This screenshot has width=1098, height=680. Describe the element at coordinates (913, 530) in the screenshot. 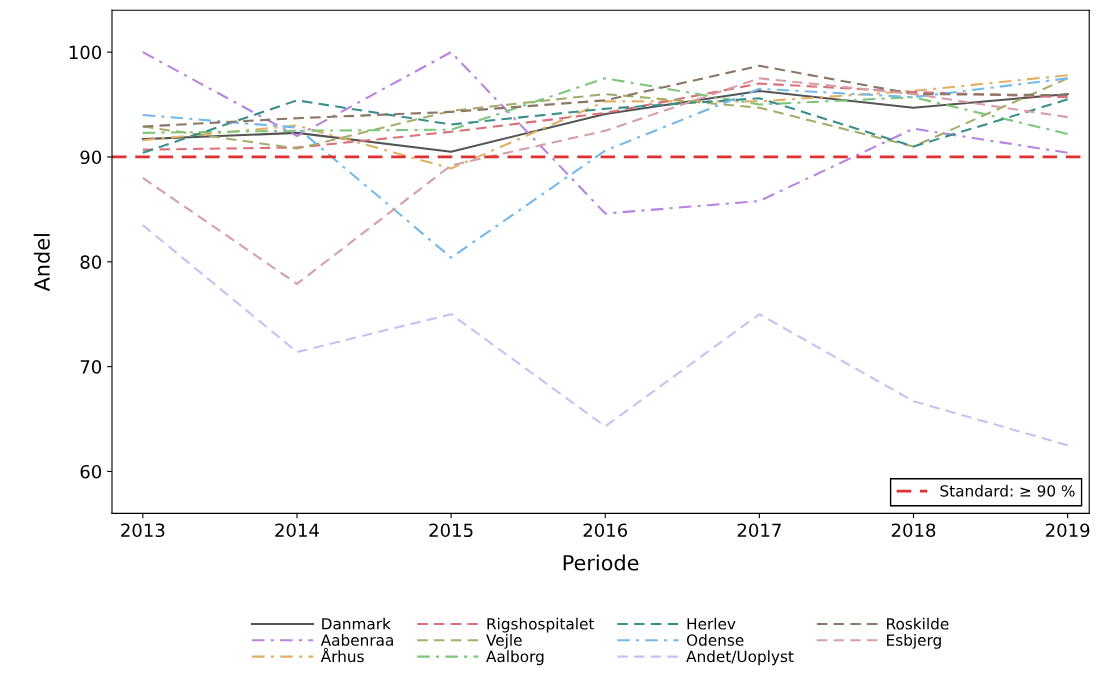

I see `x-tick-label: 2018` at that location.